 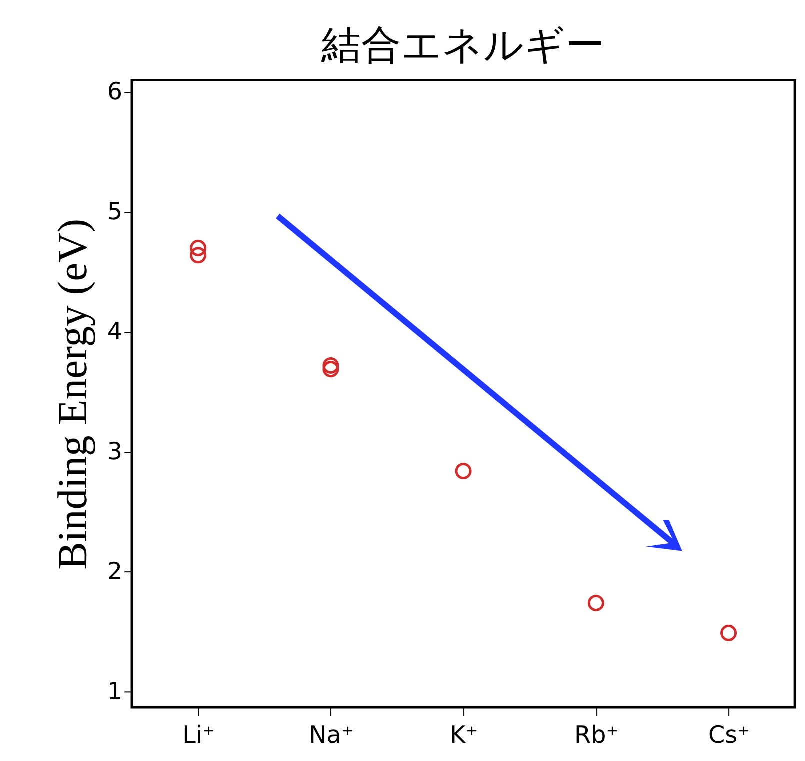 What do you see at coordinates (115, 571) in the screenshot?
I see `y-tick-label: 2` at bounding box center [115, 571].